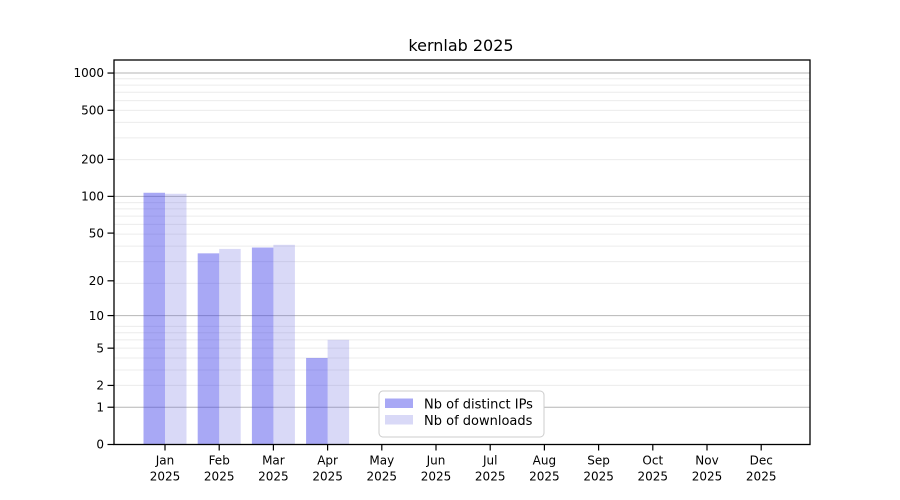  Describe the element at coordinates (100, 348) in the screenshot. I see `y-tick-label: 5` at that location.